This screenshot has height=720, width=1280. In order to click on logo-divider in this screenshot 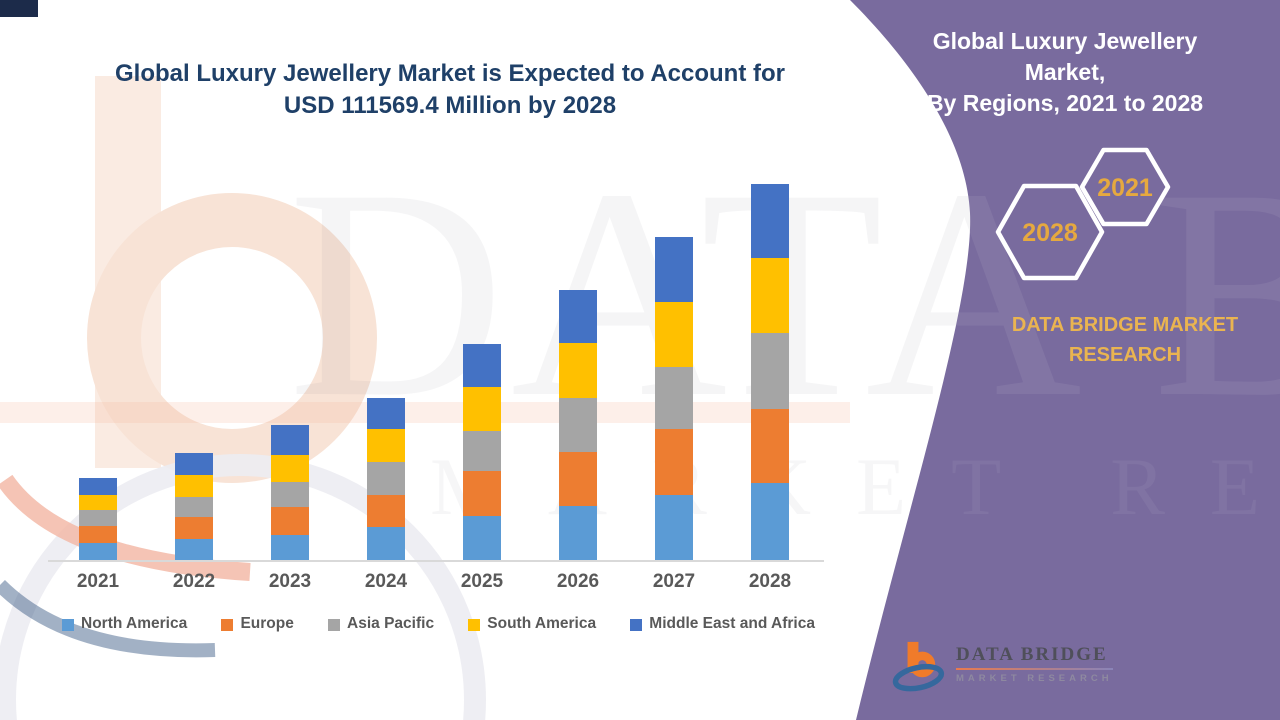, I will do `click(1034, 669)`.